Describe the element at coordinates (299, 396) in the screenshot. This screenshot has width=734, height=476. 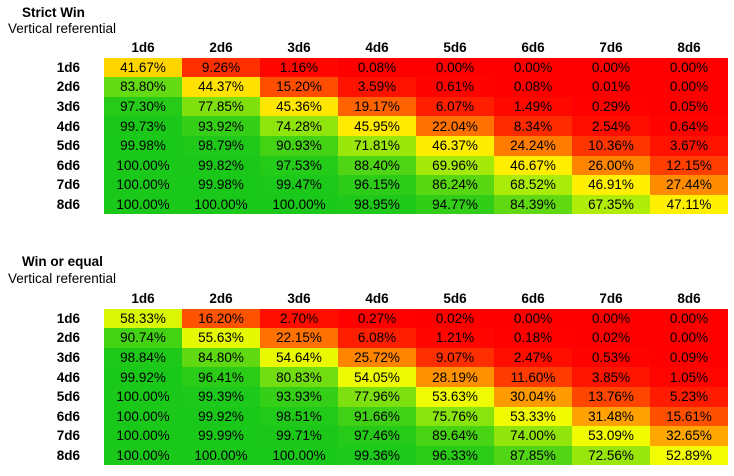
I see `probability-cell: 93.93%` at that location.